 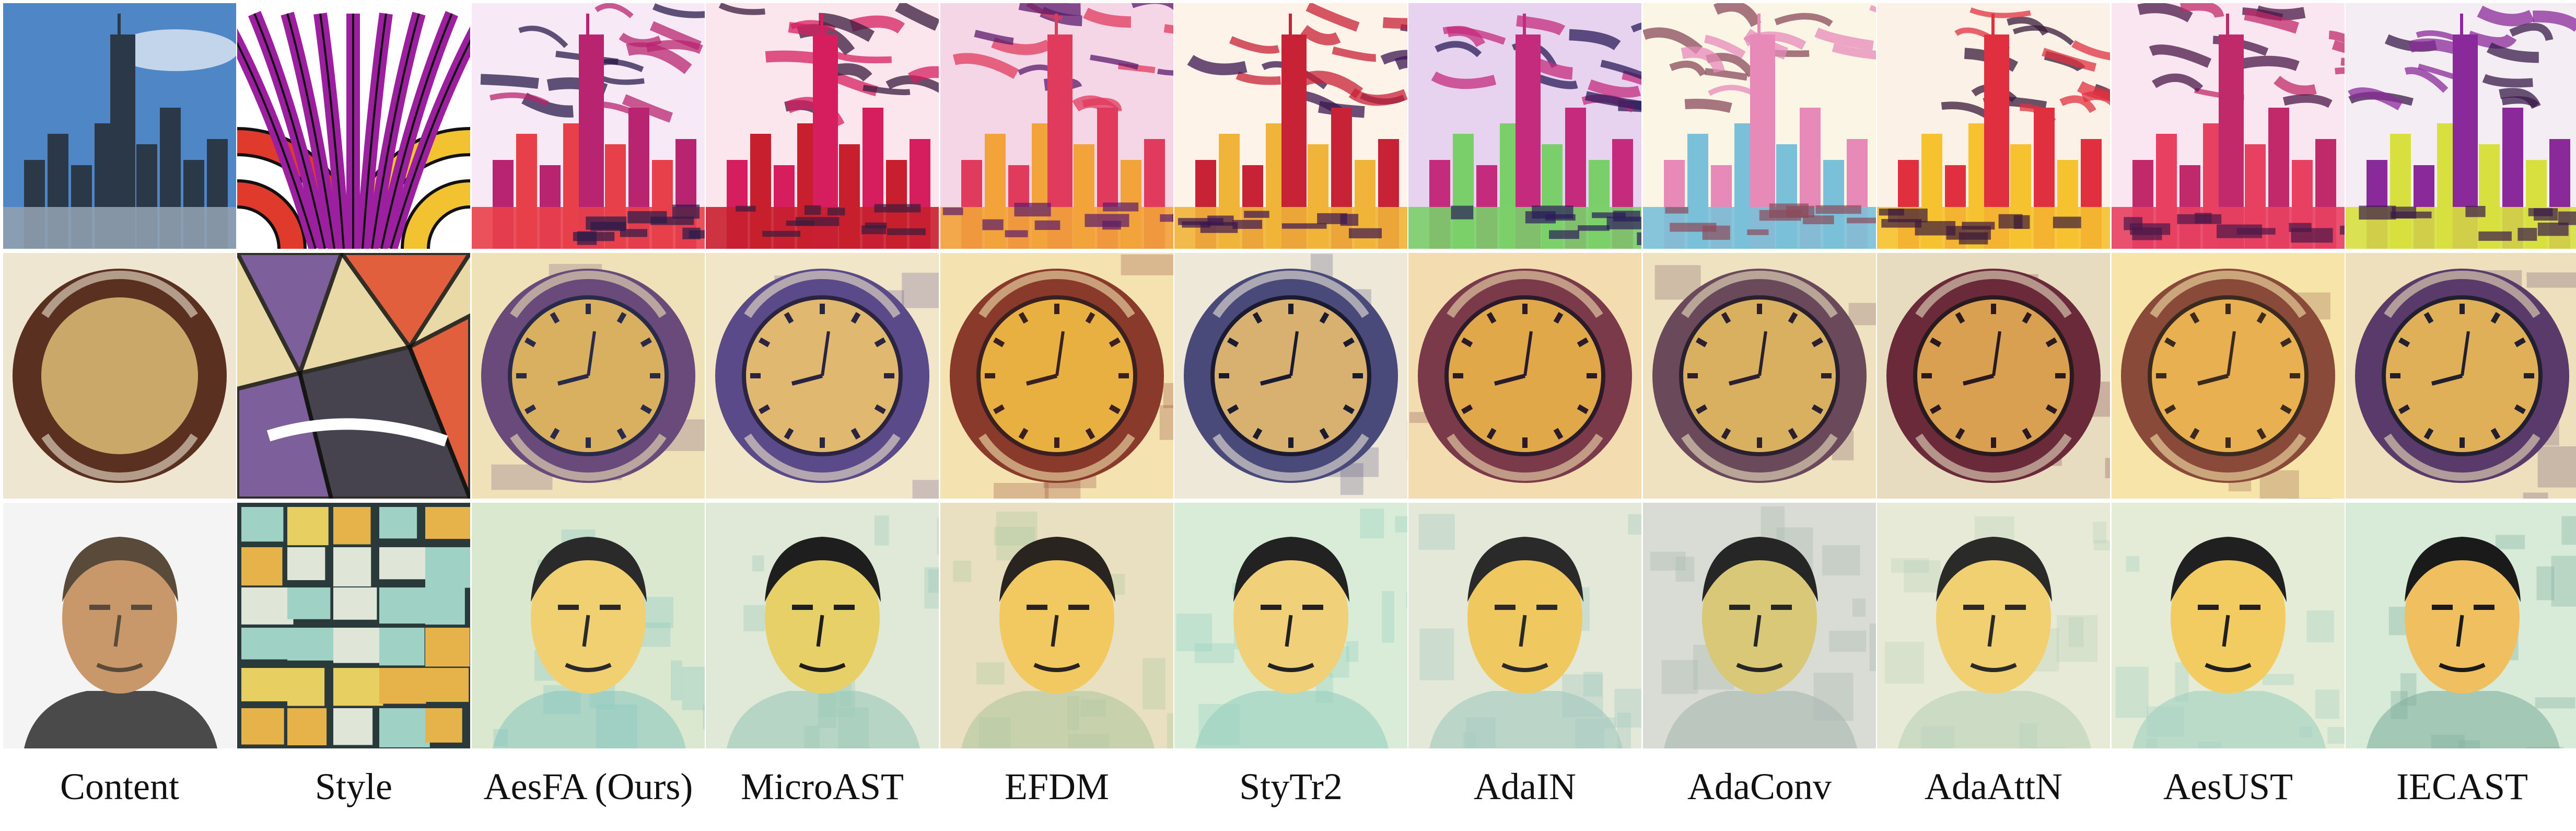 I want to click on column-label-0: Content, so click(x=119, y=786).